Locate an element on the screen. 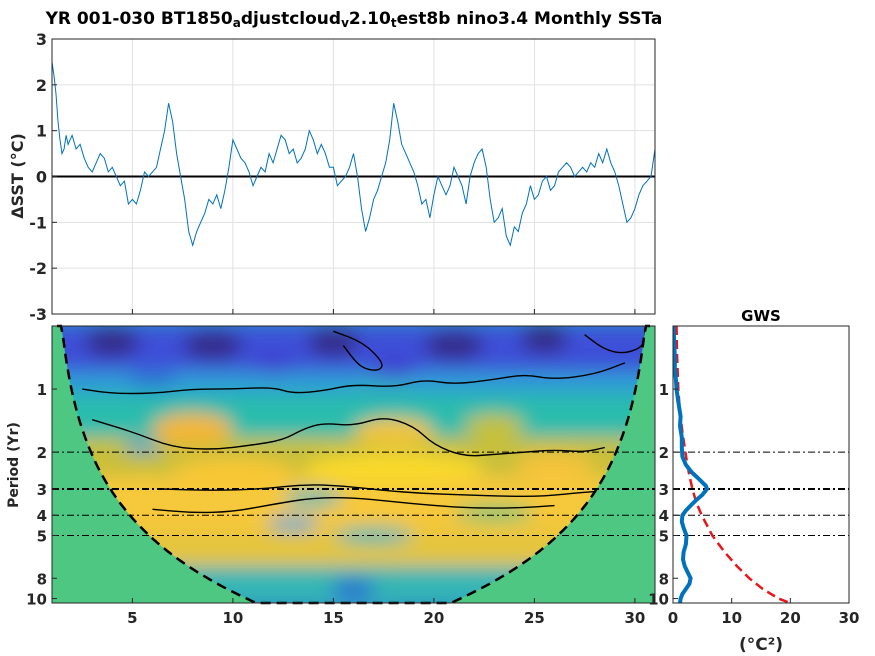  title-subscript: t is located at coordinates (394, 23).